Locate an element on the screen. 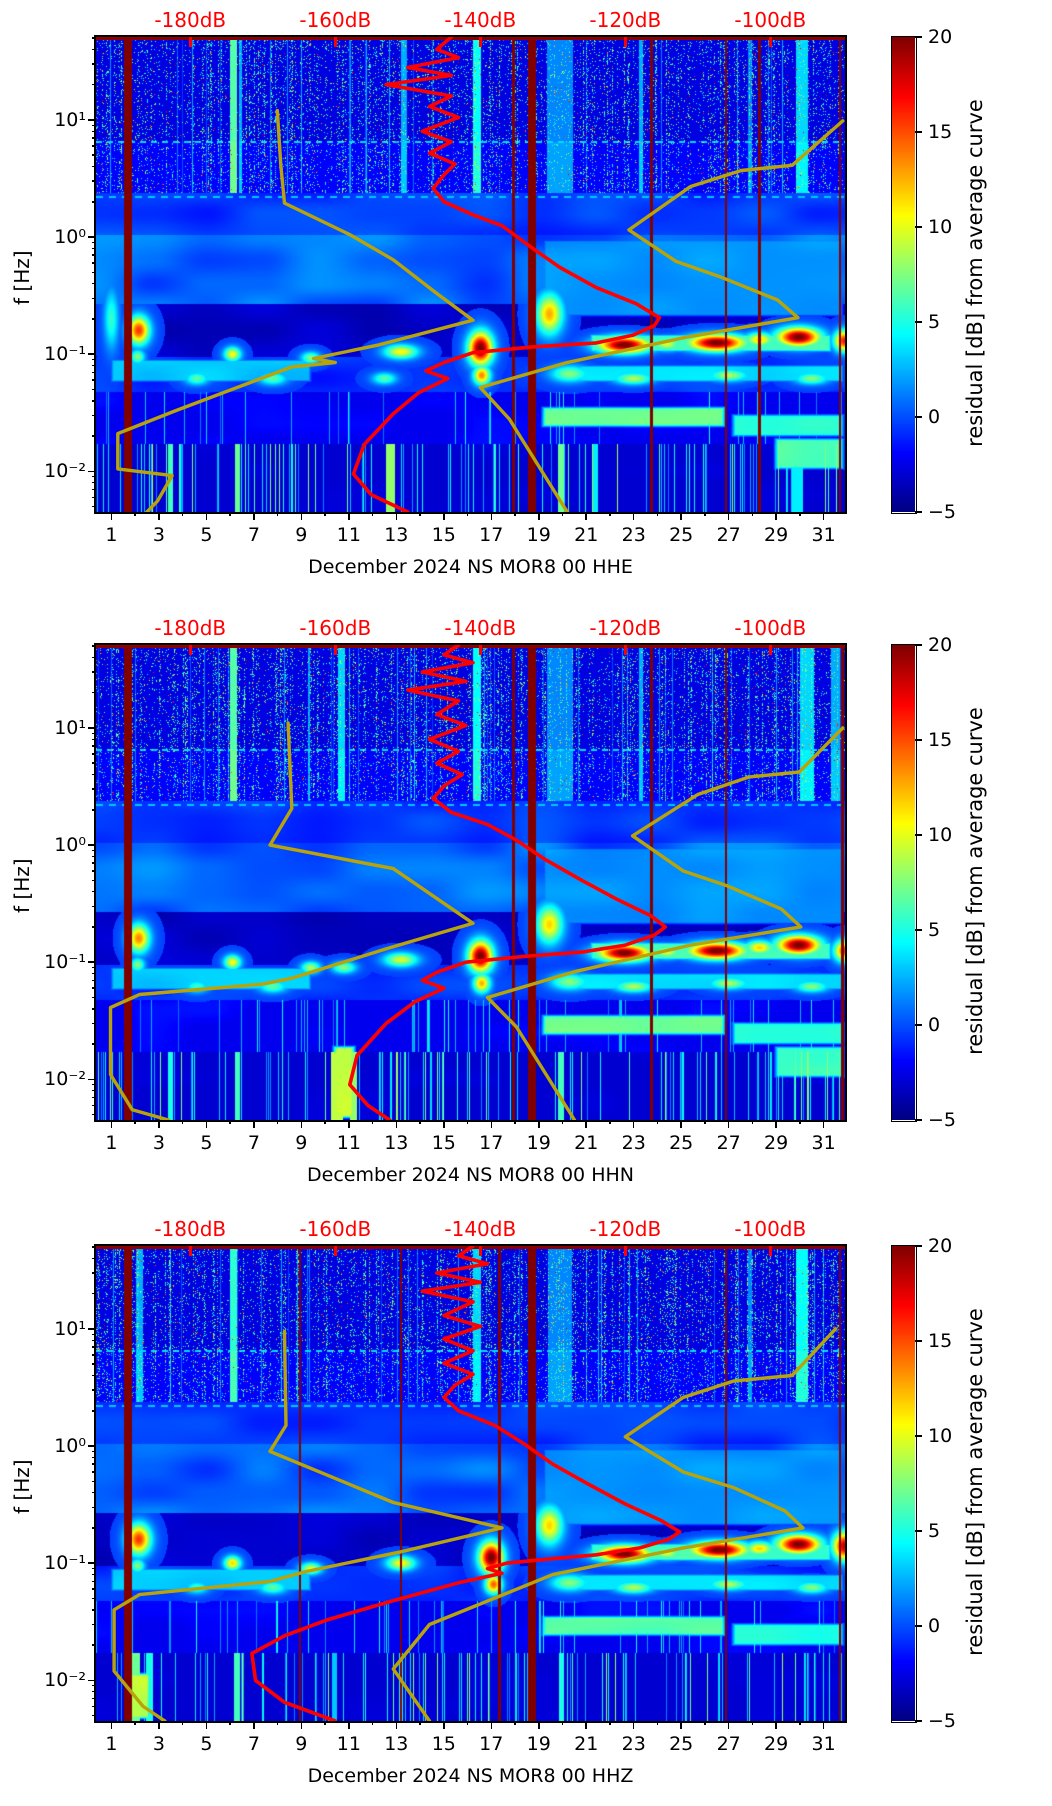 The image size is (1052, 1806). y-tick-label: 10⁻² is located at coordinates (65, 1079).